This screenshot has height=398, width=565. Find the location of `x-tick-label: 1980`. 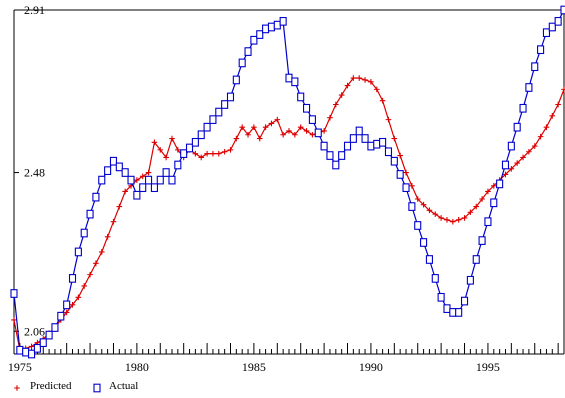

x-tick-label: 1980 is located at coordinates (137, 367).